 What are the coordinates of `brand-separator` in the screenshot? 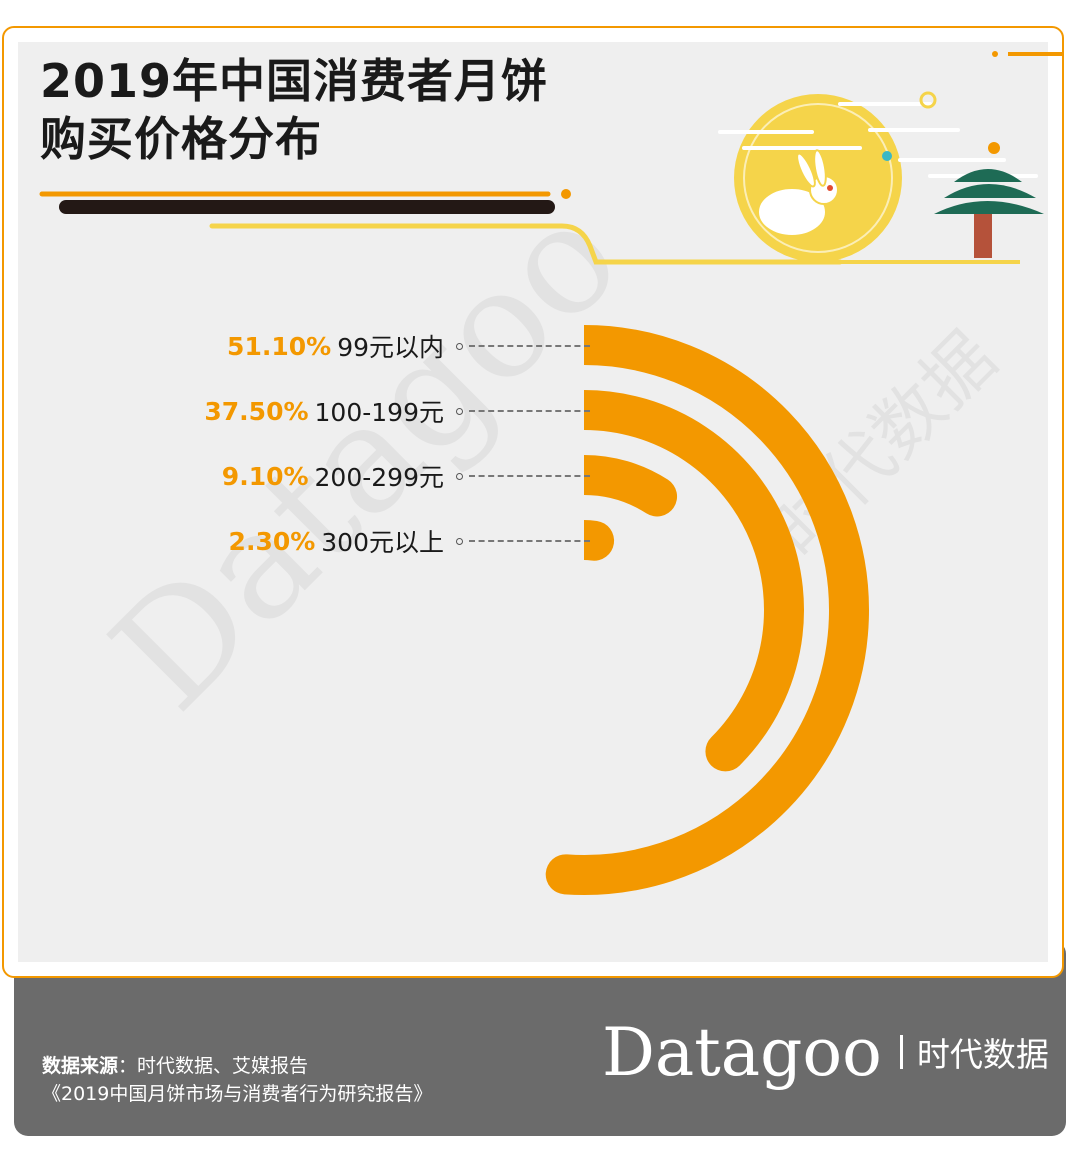 It's located at (901, 1052).